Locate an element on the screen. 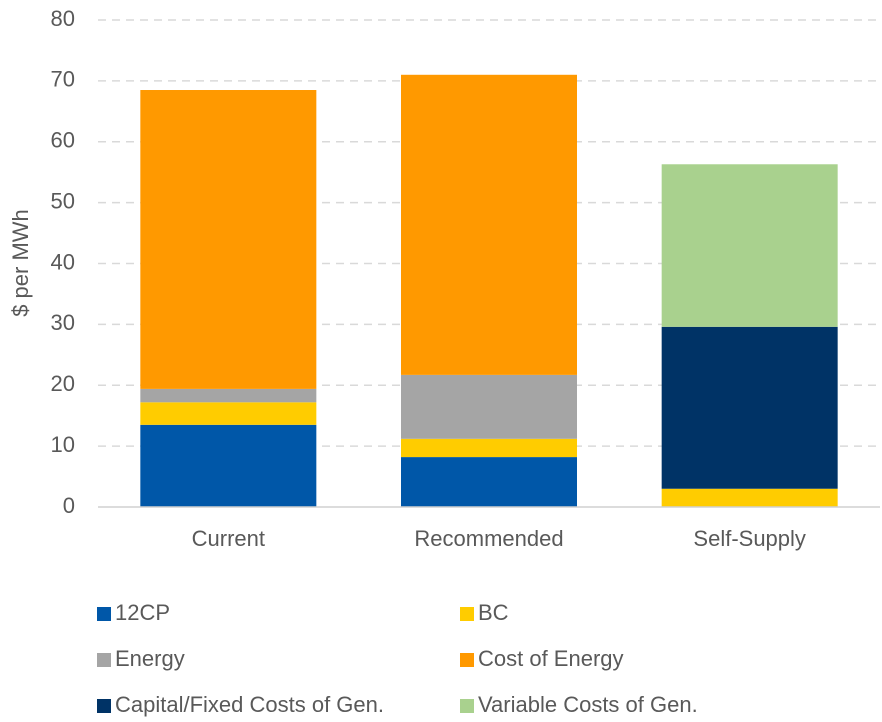 The height and width of the screenshot is (722, 882). x-tick-label: Recommended is located at coordinates (488, 538).